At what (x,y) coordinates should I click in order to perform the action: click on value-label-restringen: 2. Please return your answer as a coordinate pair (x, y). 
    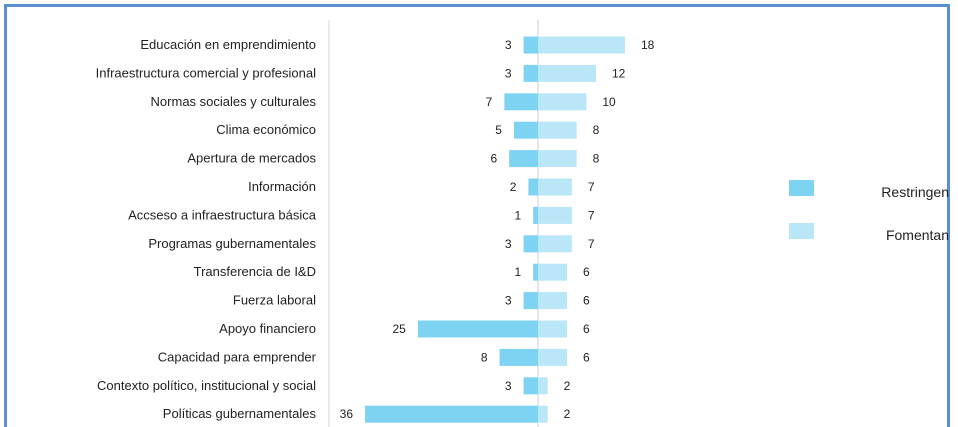
    Looking at the image, I should click on (513, 187).